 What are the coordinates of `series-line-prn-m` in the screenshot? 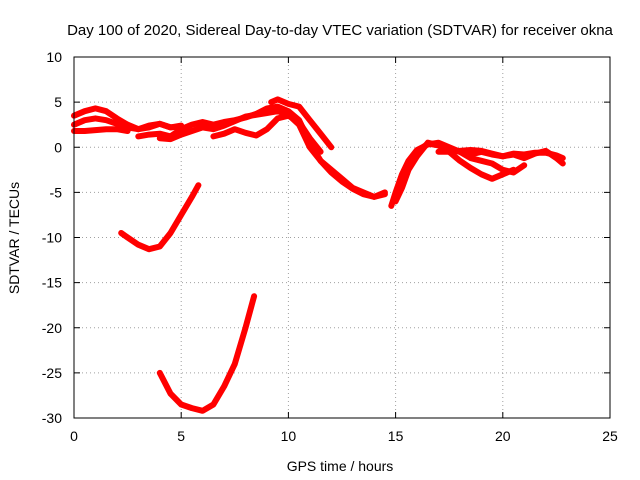 It's located at (207, 353).